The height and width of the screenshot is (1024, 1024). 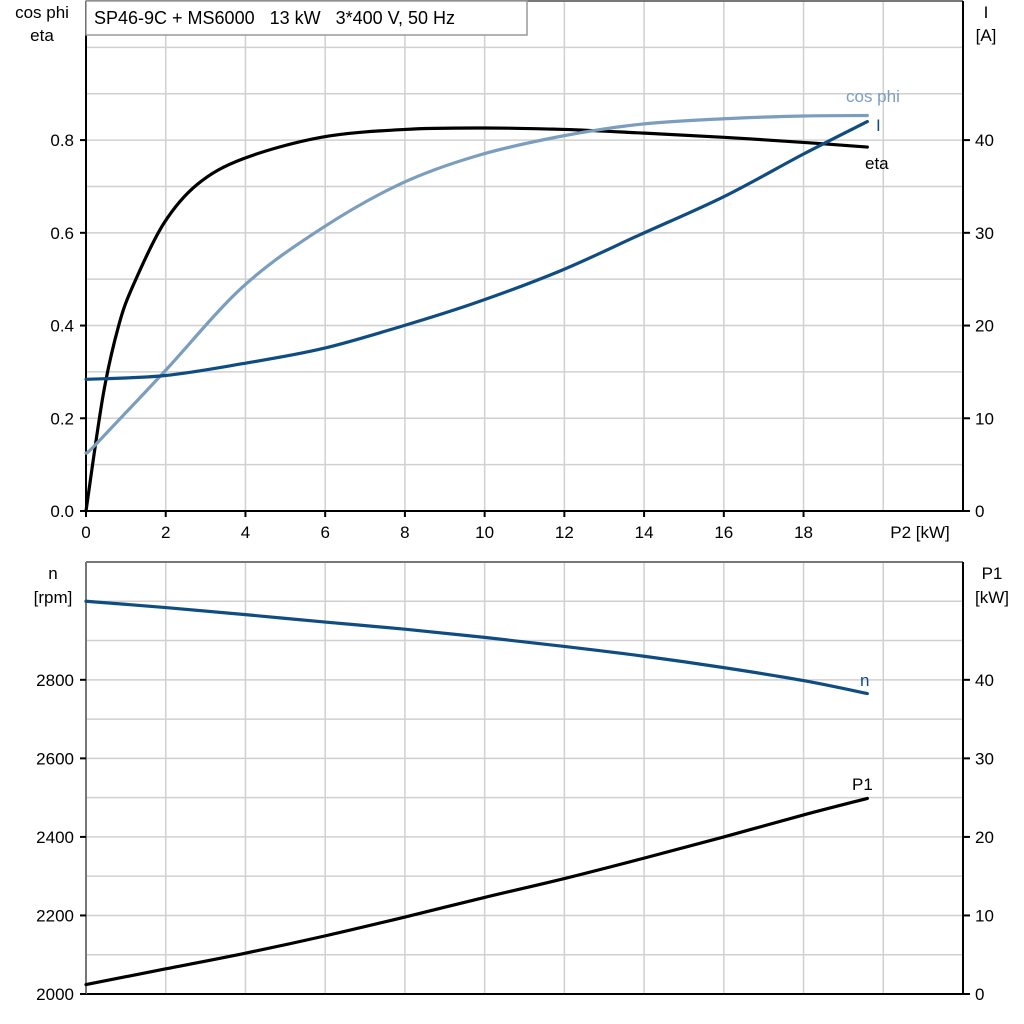 I want to click on top-left-axis-label-1: cos phi, so click(x=42, y=12).